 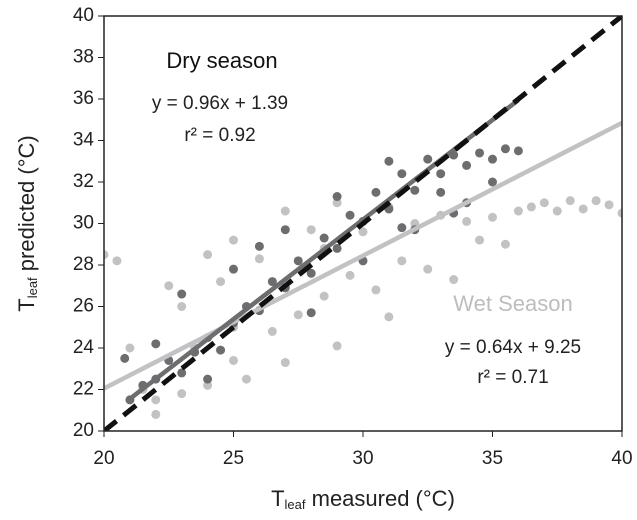 I want to click on x-tick-label: 30, so click(x=362, y=458).